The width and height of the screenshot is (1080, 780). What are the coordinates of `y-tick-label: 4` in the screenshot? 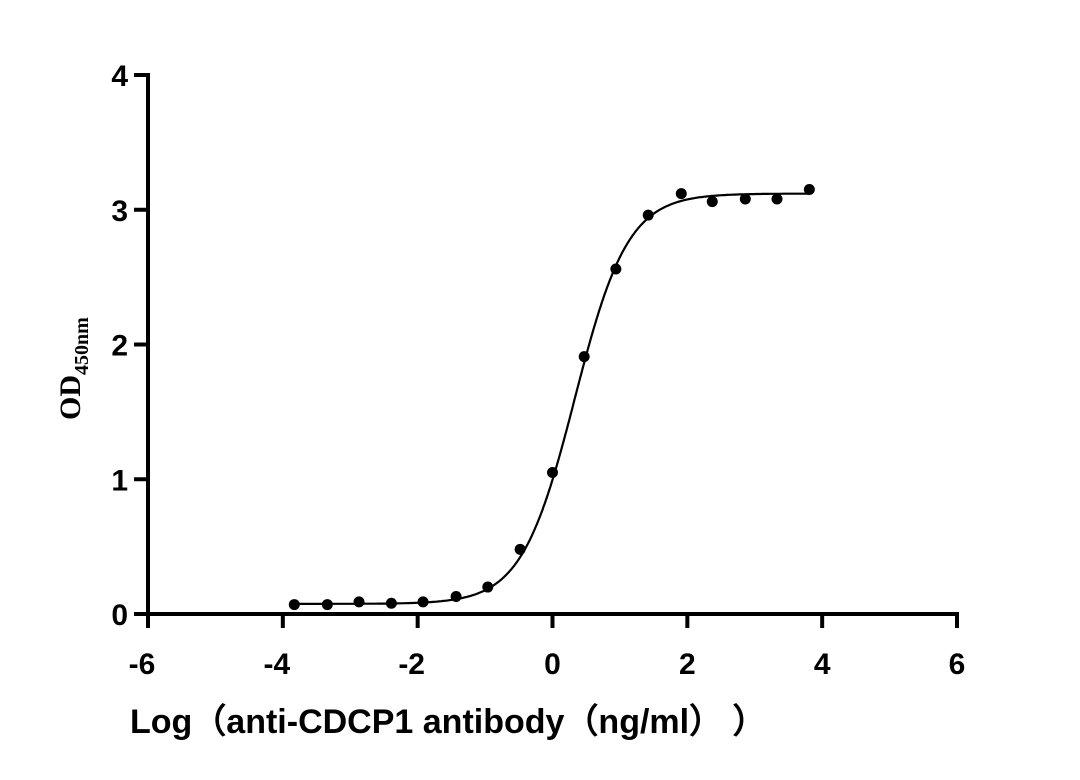 It's located at (119, 76).